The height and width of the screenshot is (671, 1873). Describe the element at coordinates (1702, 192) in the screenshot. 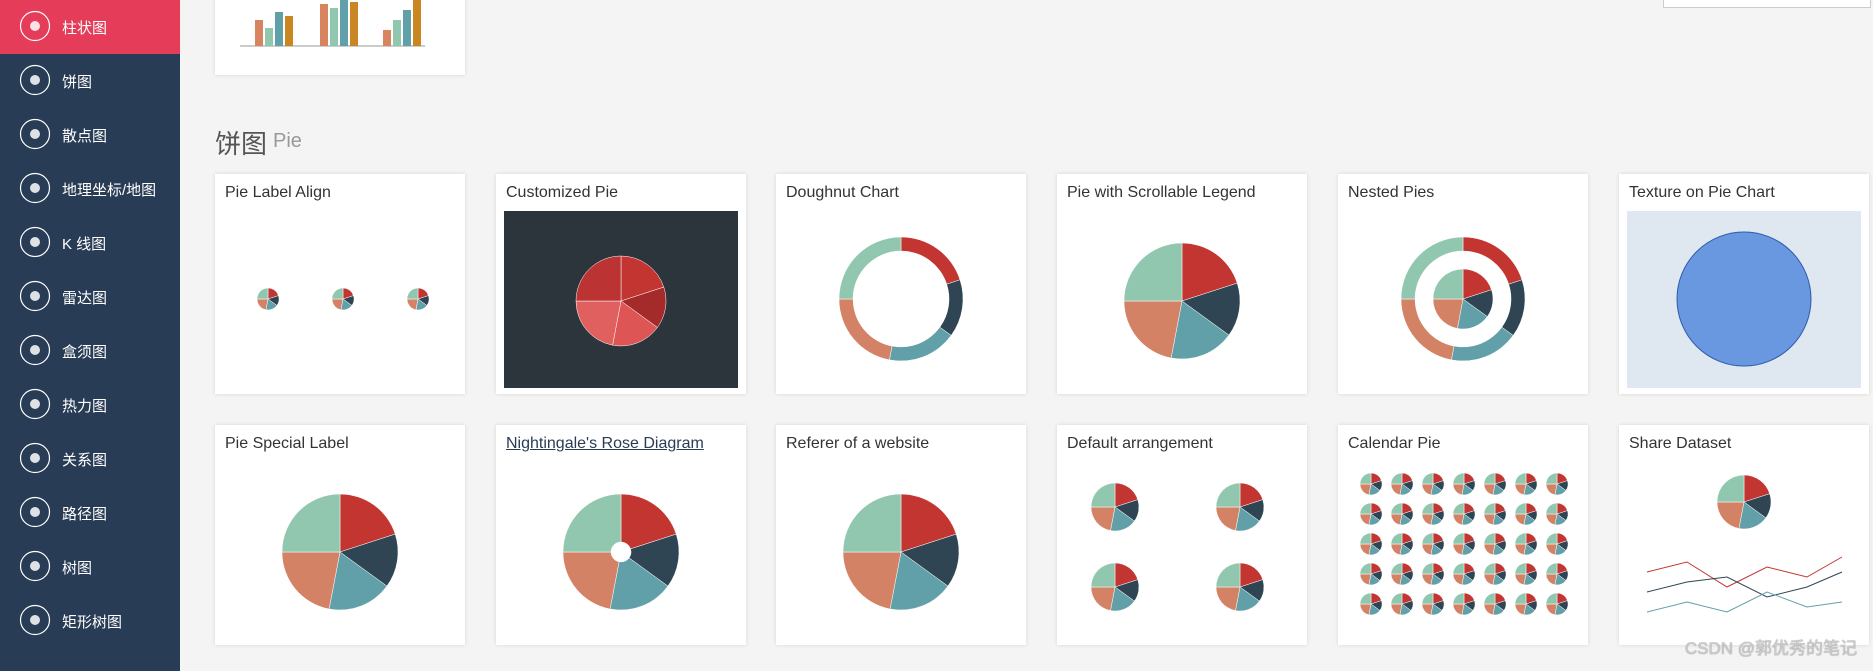

I see `card-title: Texture on Pie Chart` at that location.